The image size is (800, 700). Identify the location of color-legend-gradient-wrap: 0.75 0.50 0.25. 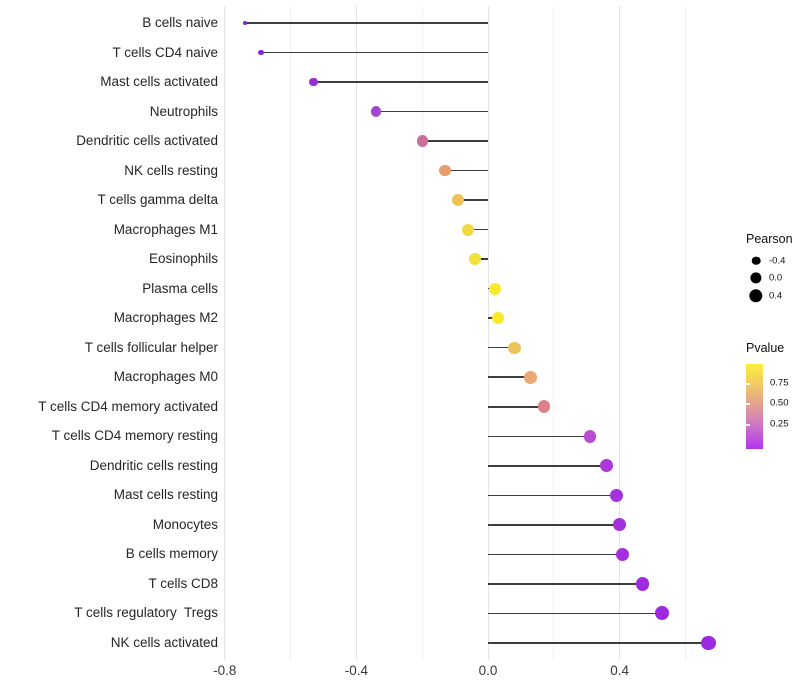
(773, 406).